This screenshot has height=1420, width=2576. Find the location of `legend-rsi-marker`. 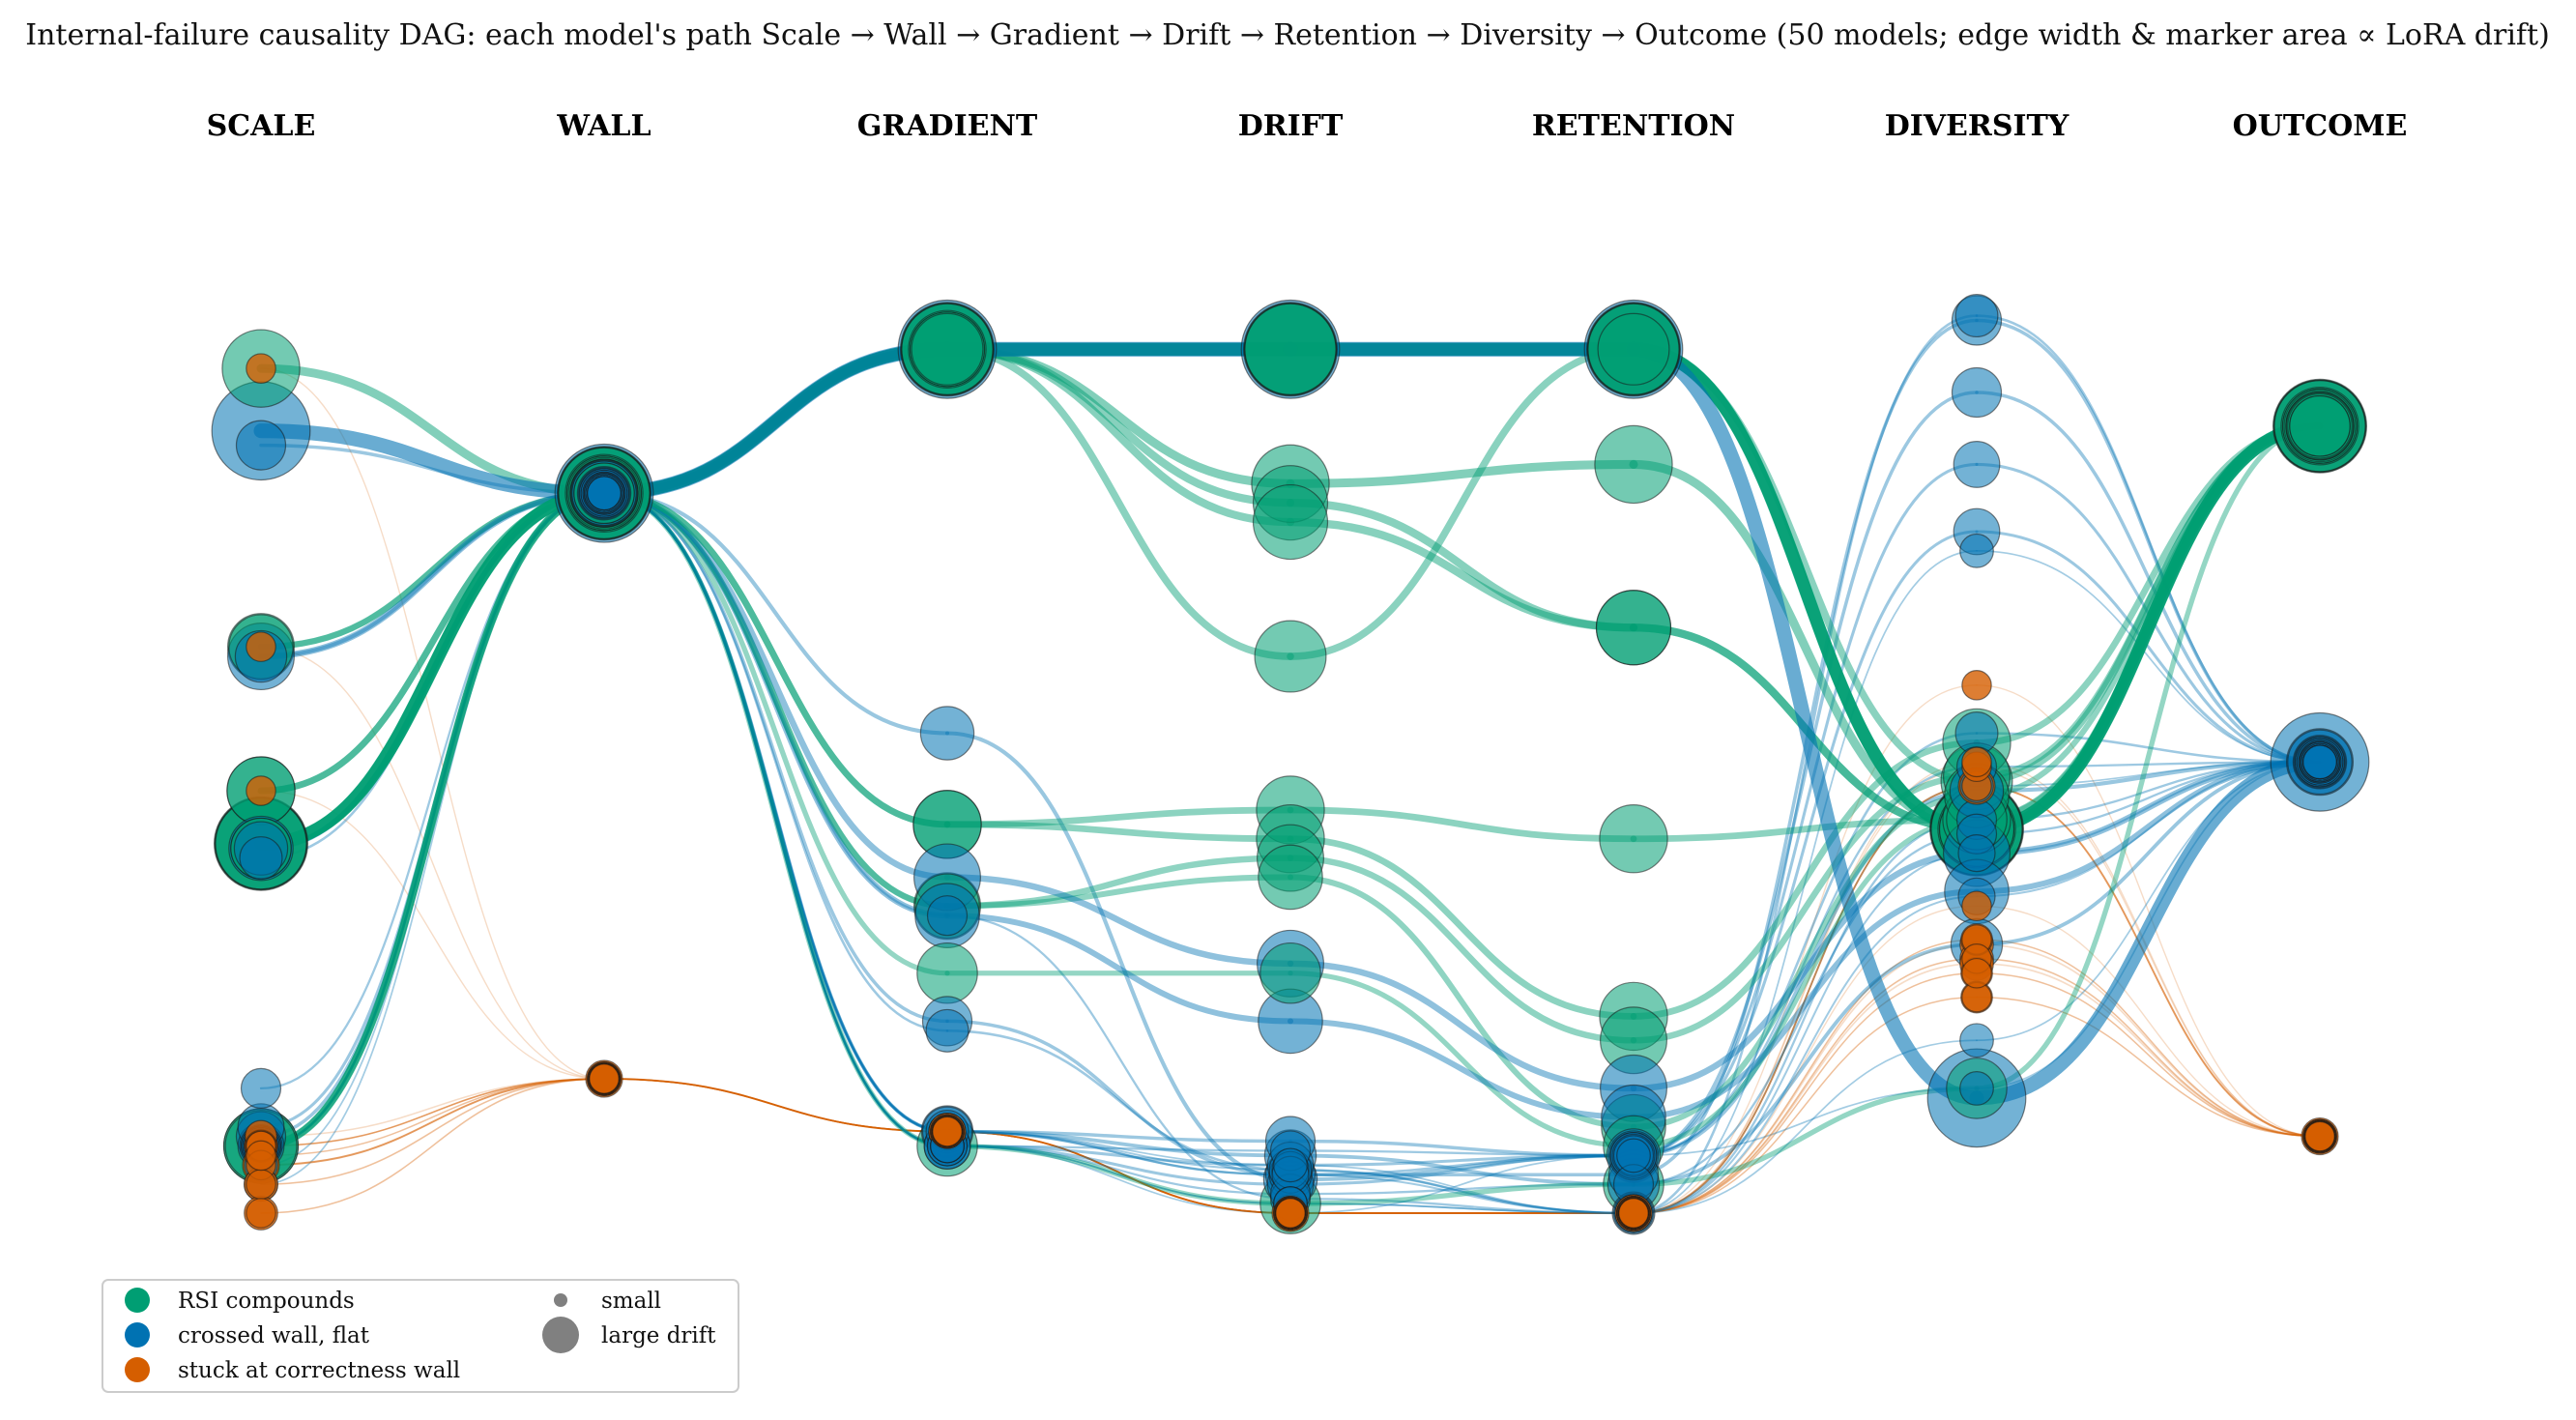

legend-rsi-marker is located at coordinates (137, 1300).